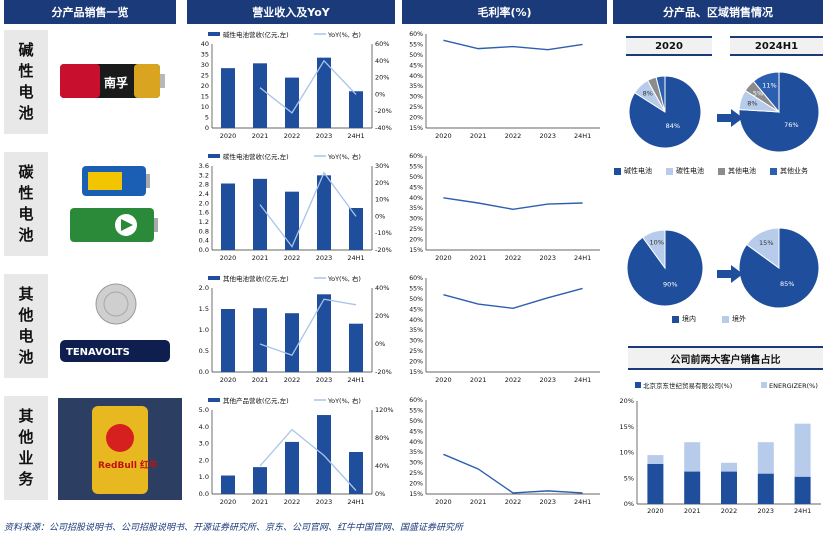 This screenshot has width=823, height=533. What do you see at coordinates (657, 243) in the screenshot?
I see `pie-value-label: 10%` at bounding box center [657, 243].